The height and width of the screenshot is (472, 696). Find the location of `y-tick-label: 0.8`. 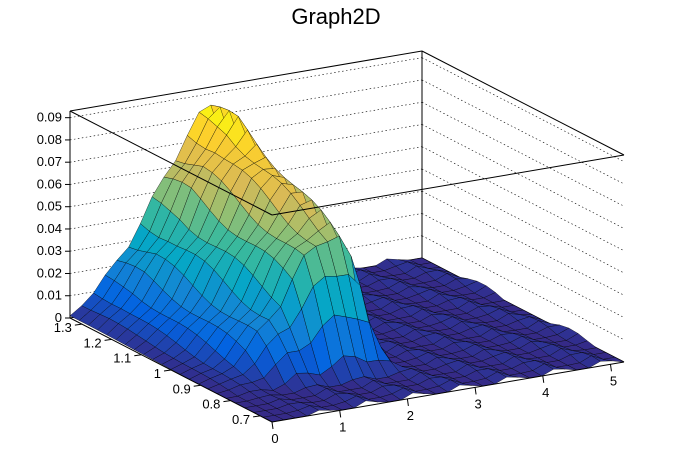

y-tick-label: 0.8 is located at coordinates (211, 404).